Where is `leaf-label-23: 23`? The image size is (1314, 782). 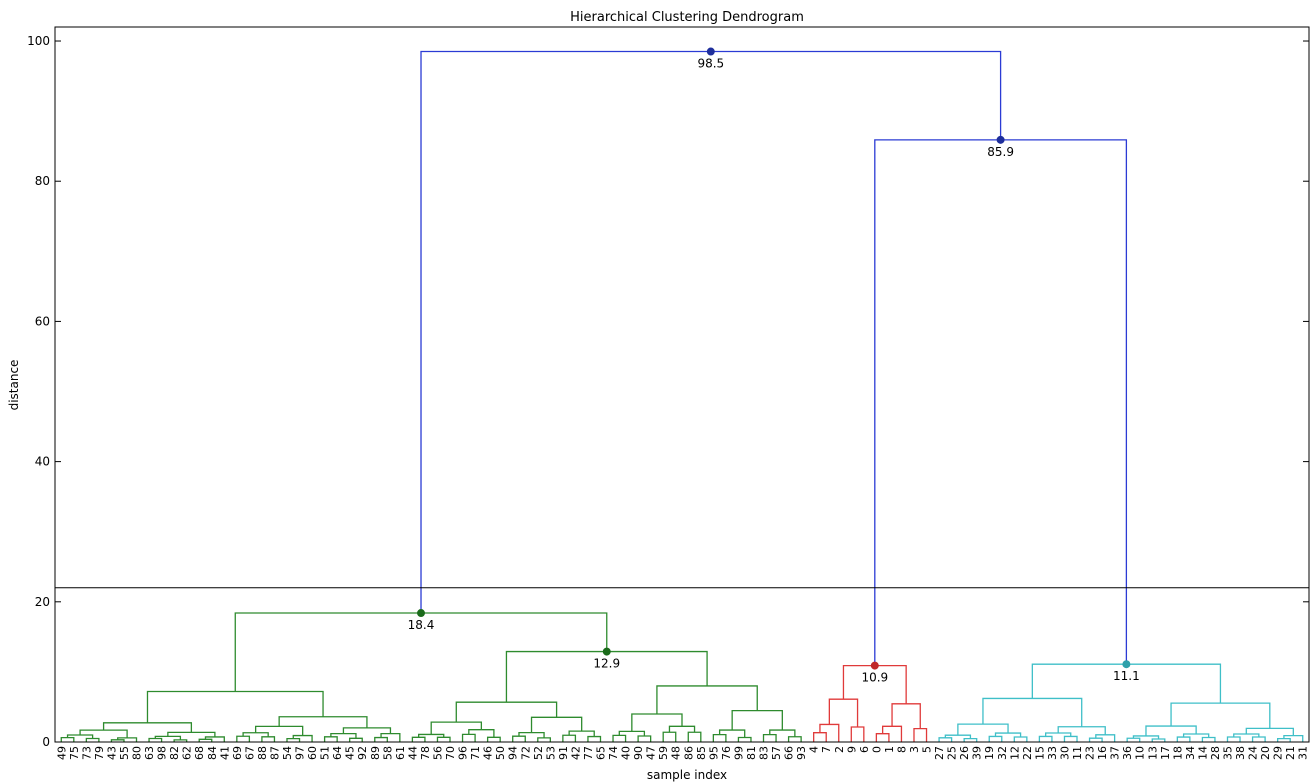
leaf-label-23: 23 is located at coordinates (1090, 753).